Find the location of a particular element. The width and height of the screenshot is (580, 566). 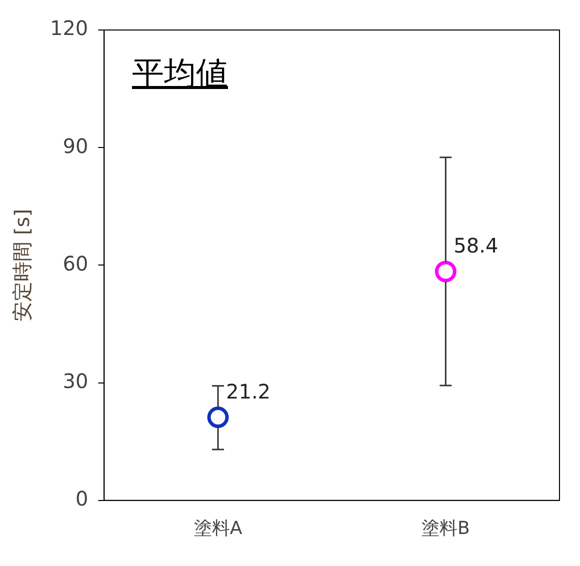

x-tick-label: 塗料B is located at coordinates (445, 528).